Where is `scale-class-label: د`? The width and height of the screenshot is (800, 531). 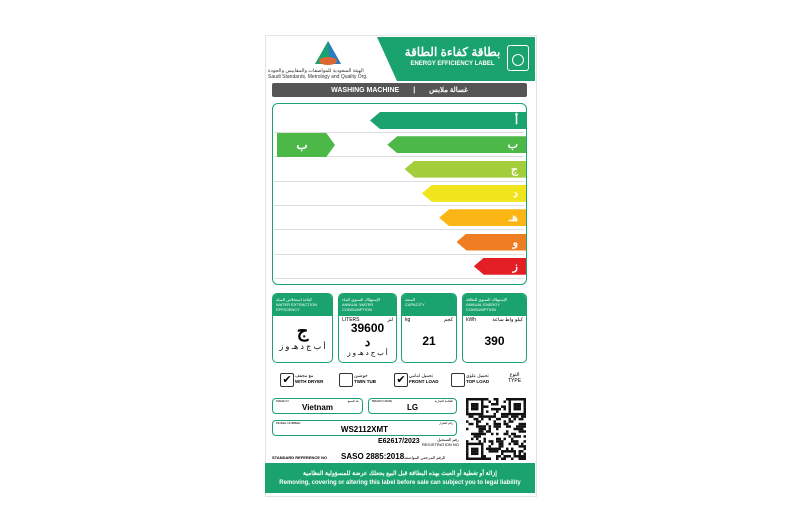
scale-class-label: د is located at coordinates (515, 193).